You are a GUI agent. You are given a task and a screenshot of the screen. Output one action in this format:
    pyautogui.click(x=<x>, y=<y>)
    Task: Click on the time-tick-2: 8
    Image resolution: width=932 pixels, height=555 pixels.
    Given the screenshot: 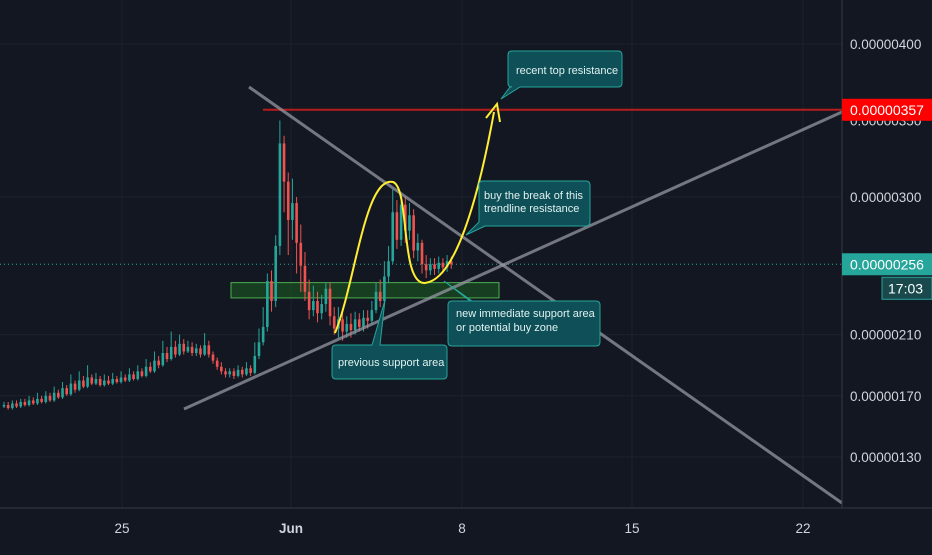 What is the action you would take?
    pyautogui.click(x=462, y=528)
    